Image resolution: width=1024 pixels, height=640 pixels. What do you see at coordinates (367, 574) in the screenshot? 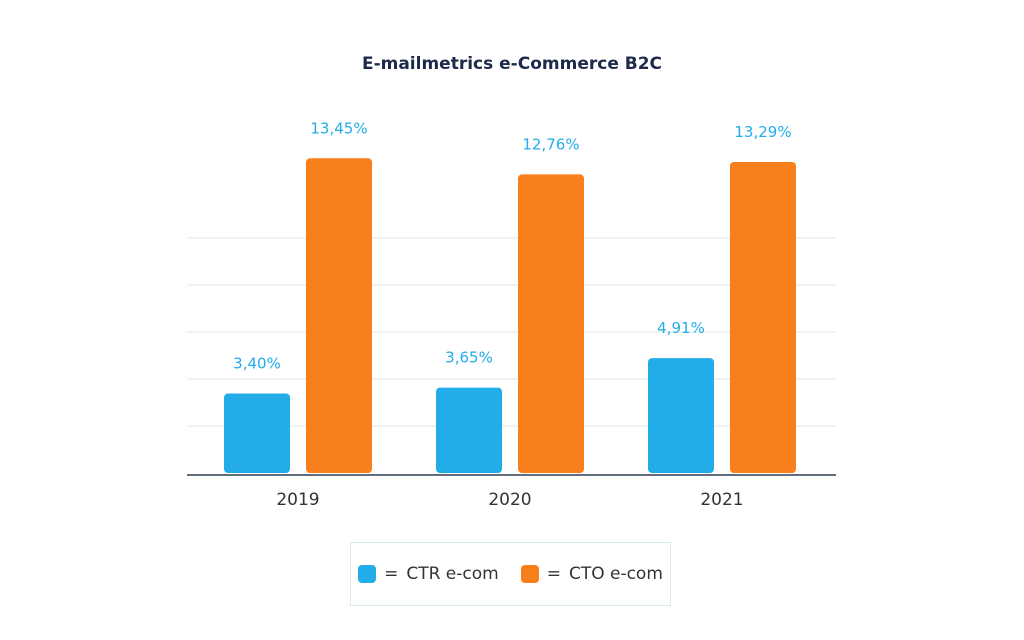
I see `legend-swatch-ctr` at bounding box center [367, 574].